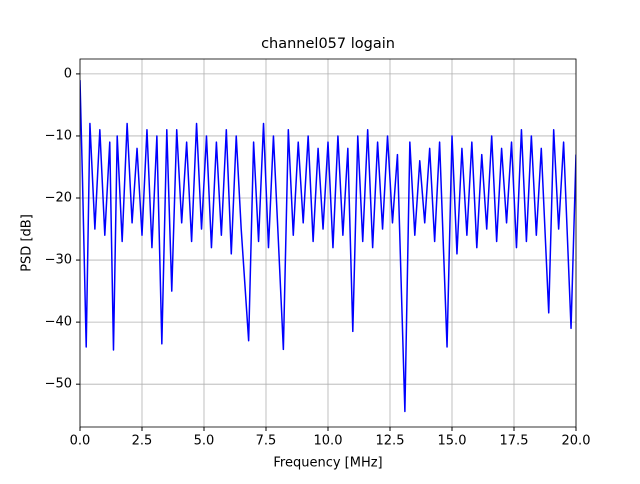 The image size is (640, 484). I want to click on x-tick-label: 12.5, so click(390, 441).